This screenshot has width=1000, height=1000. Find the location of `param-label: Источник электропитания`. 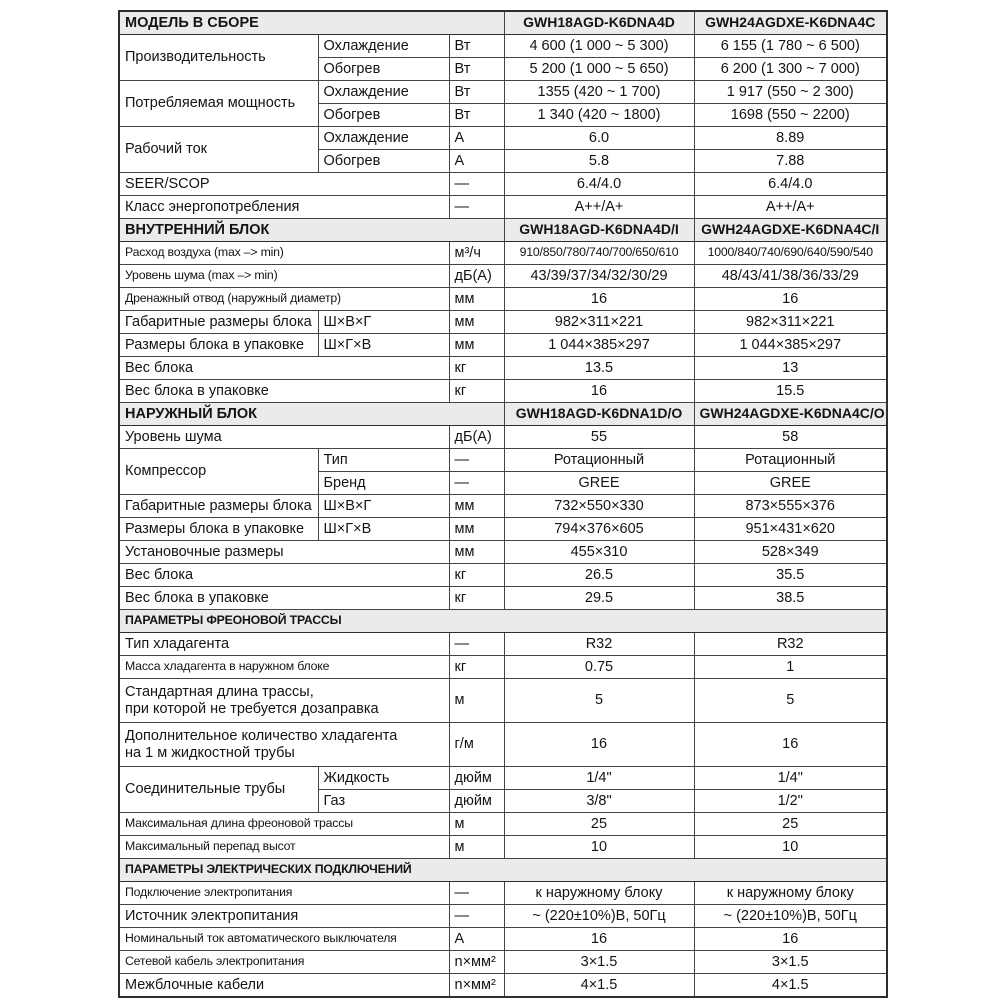

param-label: Источник электропитания is located at coordinates (284, 916).